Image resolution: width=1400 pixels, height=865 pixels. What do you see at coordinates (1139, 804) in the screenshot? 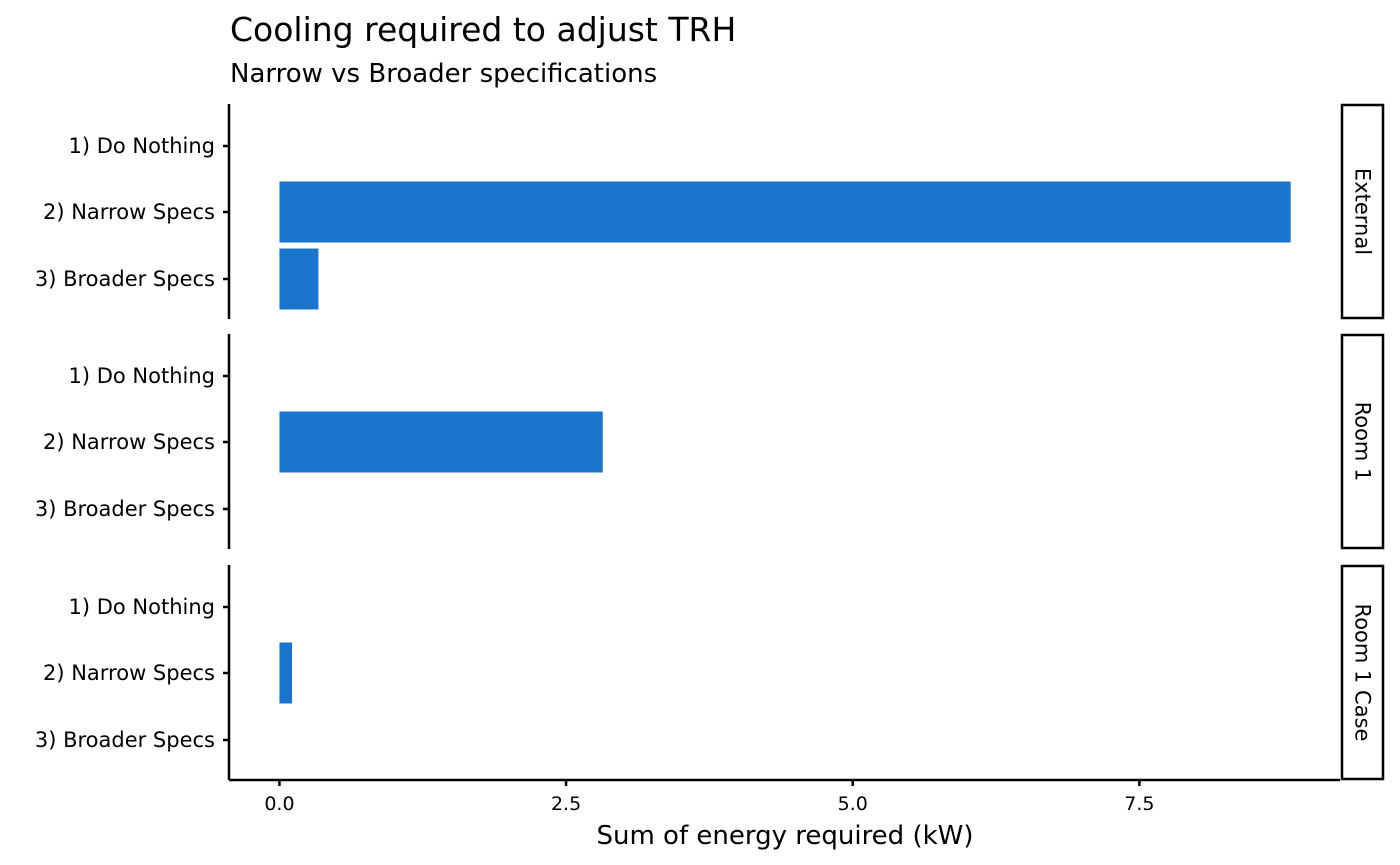
I see `x-tick-label: 7.5` at bounding box center [1139, 804].